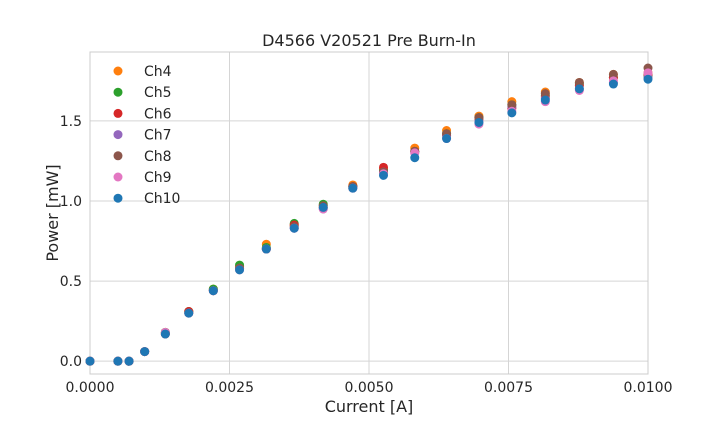 Image resolution: width=720 pixels, height=432 pixels. What do you see at coordinates (71, 202) in the screenshot?
I see `y-tick-label: 1.0` at bounding box center [71, 202].